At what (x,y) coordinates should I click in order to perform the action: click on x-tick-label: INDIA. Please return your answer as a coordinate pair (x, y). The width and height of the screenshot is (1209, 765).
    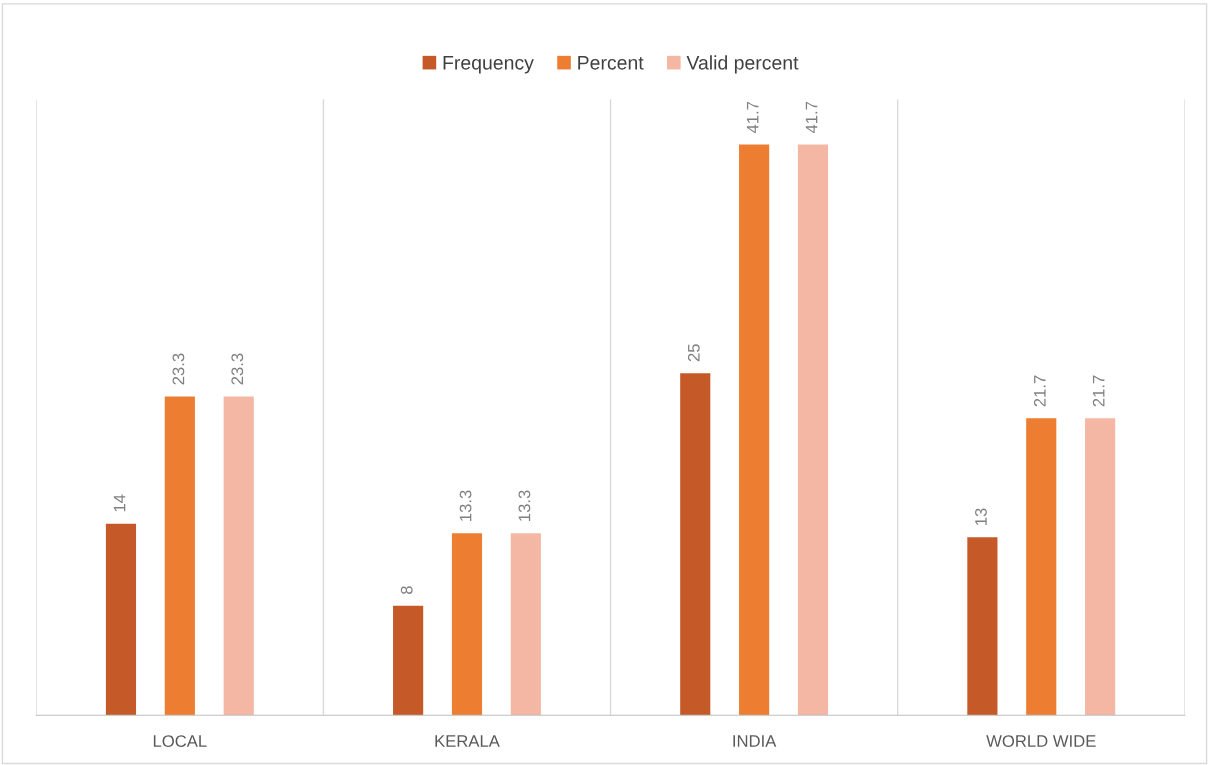
    Looking at the image, I should click on (755, 741).